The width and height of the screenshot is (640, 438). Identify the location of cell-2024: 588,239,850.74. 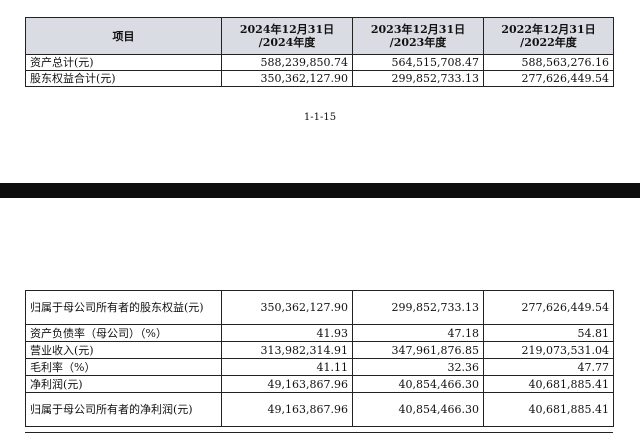
(287, 62).